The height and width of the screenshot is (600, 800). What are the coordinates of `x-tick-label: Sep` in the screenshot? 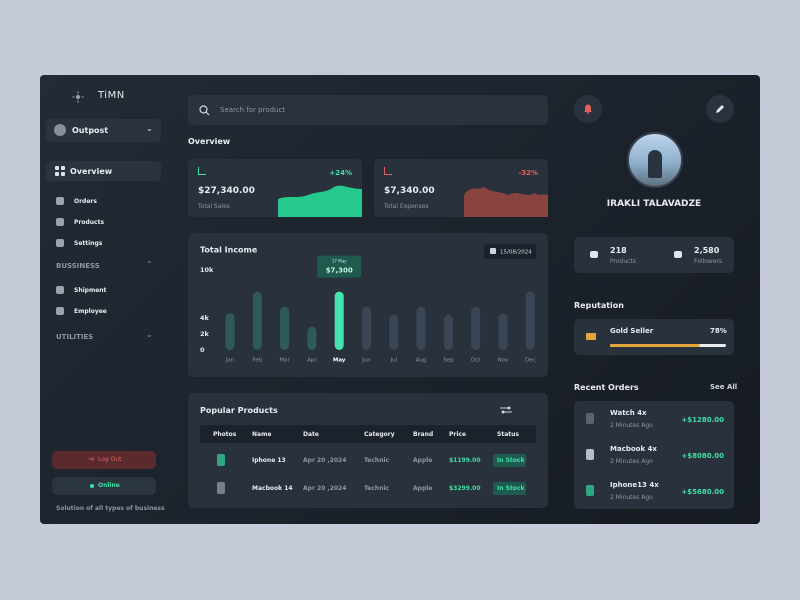 It's located at (448, 361).